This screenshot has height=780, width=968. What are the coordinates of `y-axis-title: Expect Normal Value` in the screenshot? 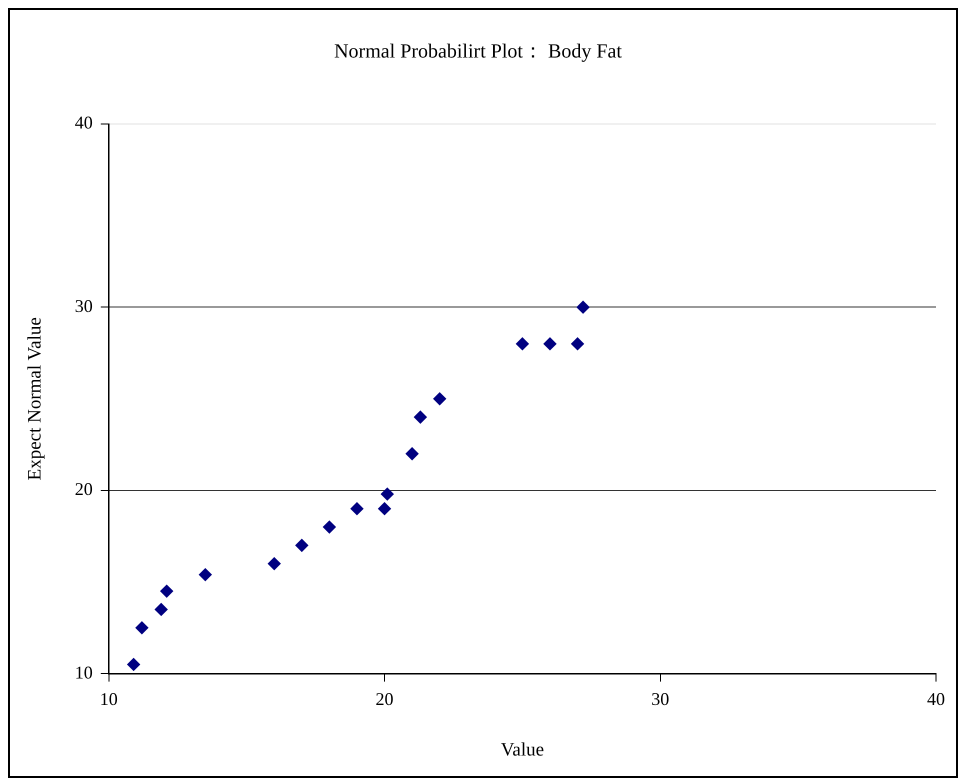 It's located at (35, 398).